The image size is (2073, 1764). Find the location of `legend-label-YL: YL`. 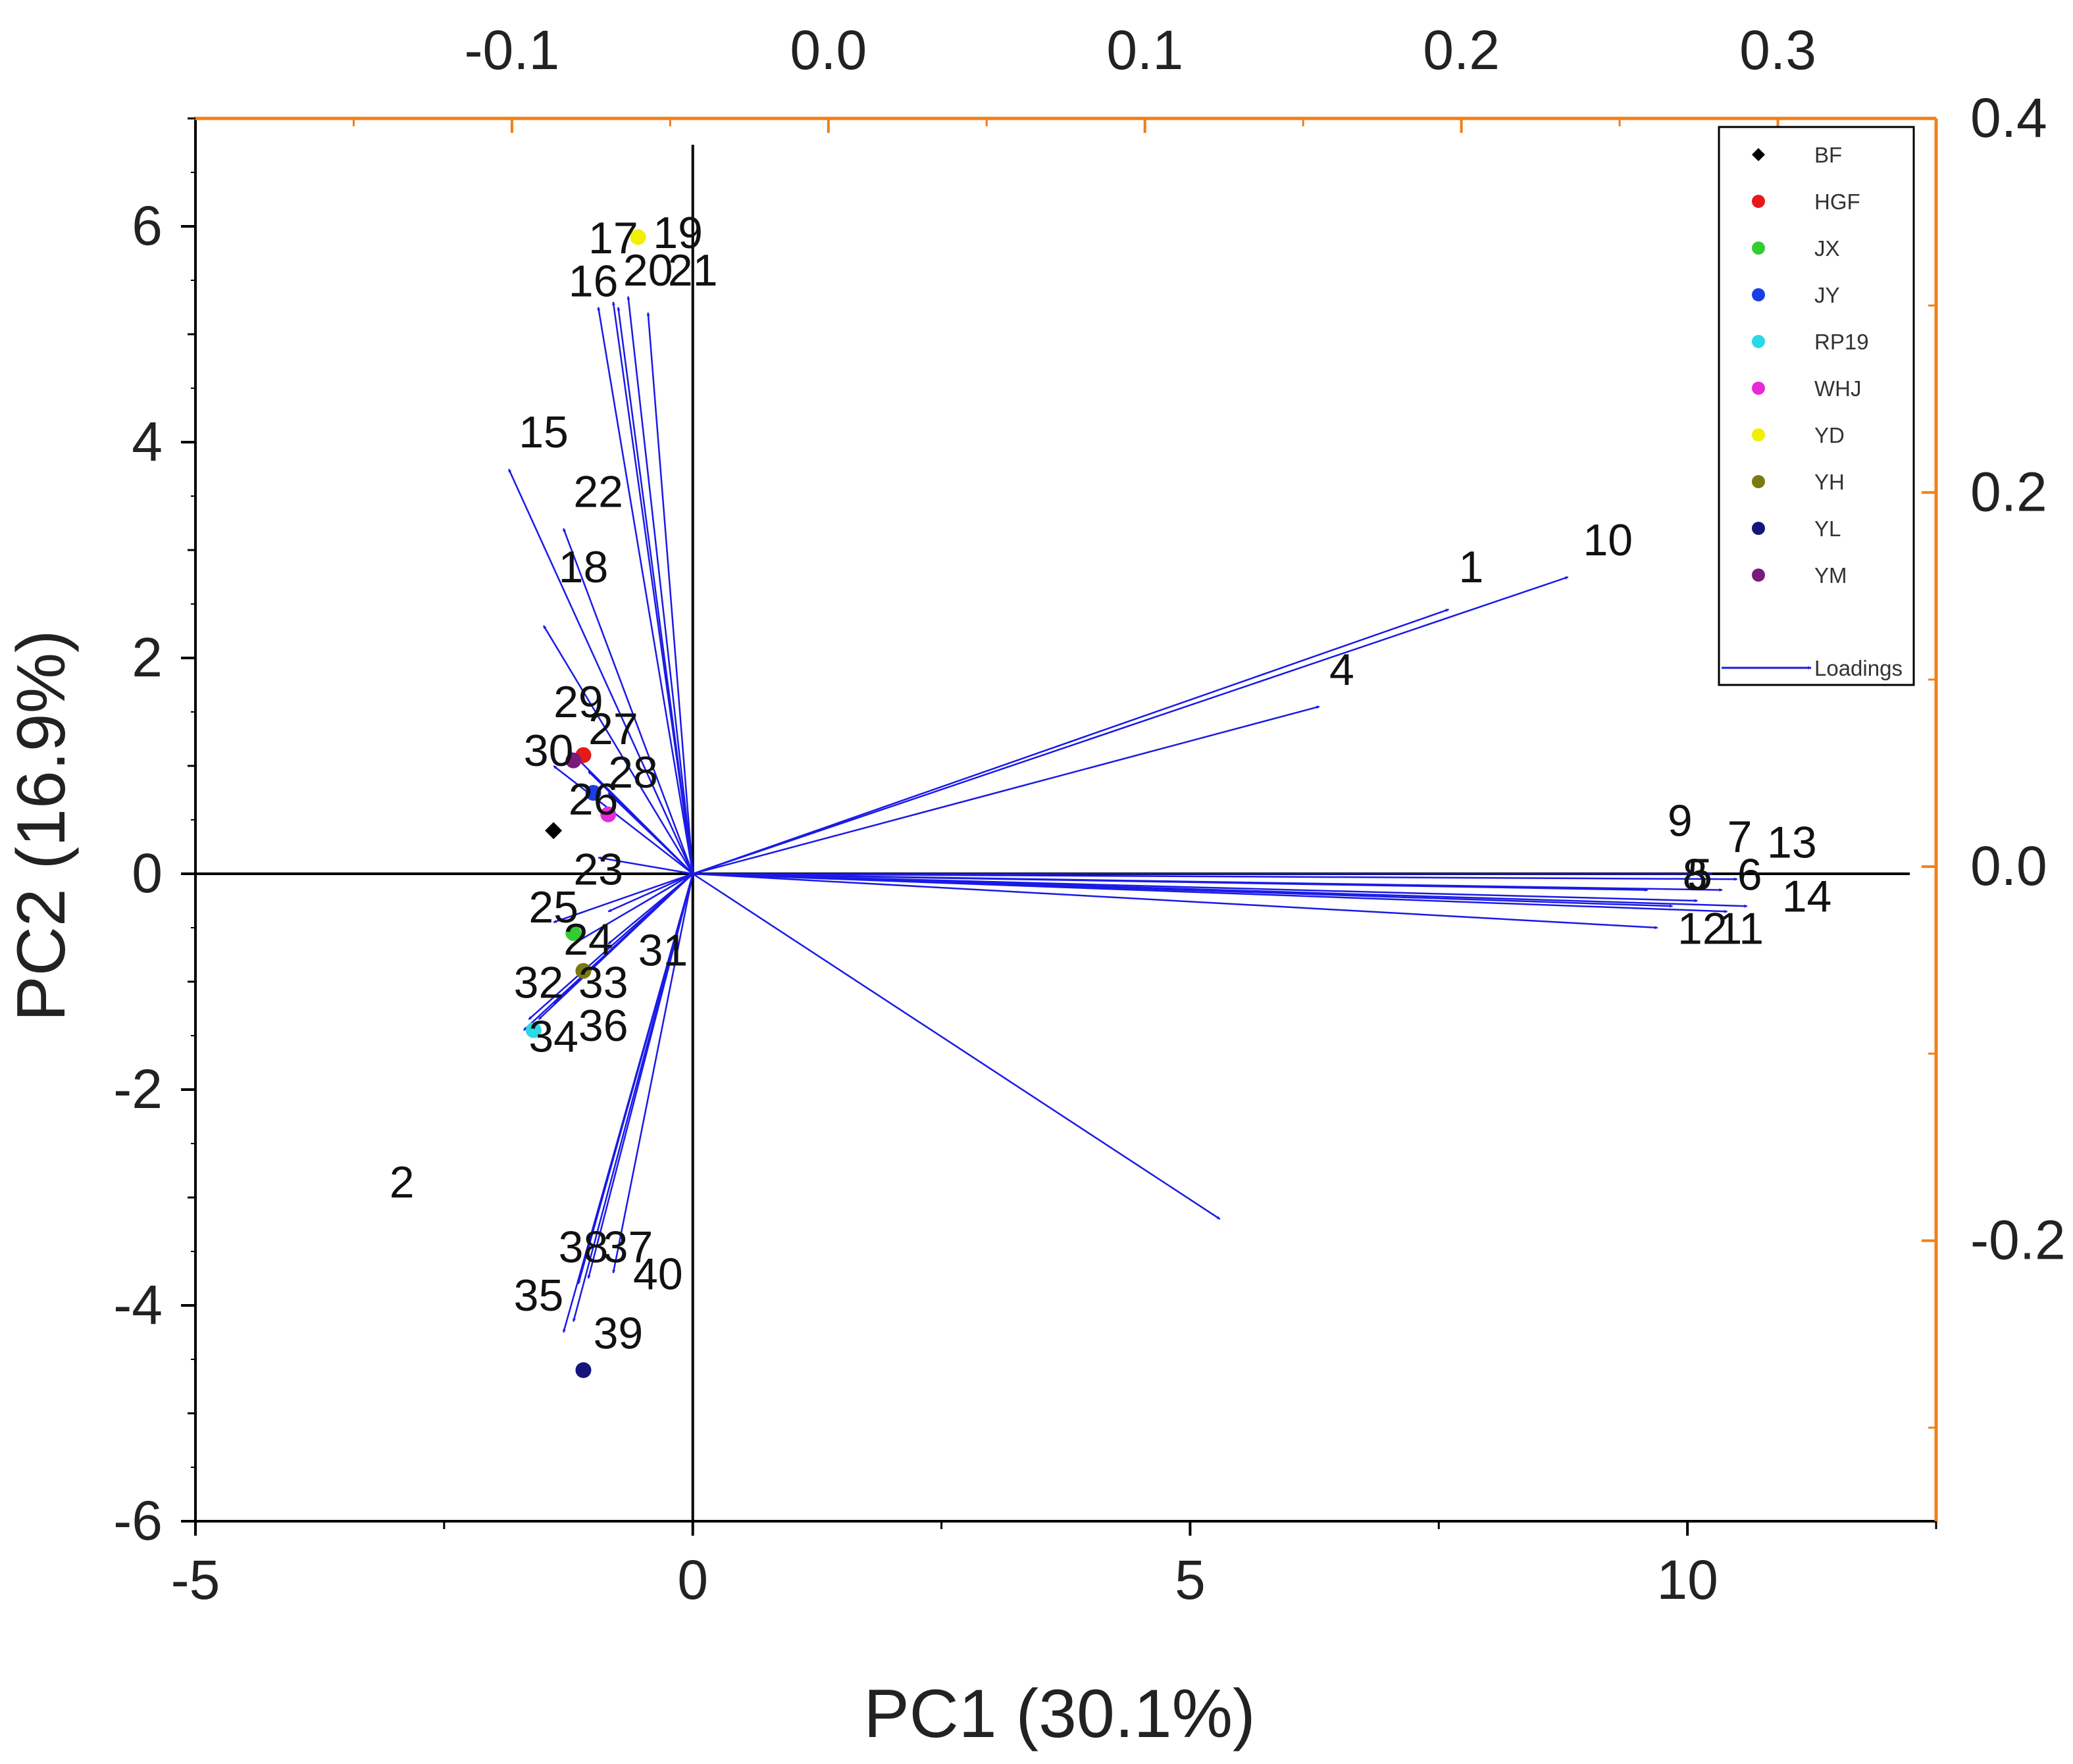

legend-label-YL: YL is located at coordinates (1827, 529).